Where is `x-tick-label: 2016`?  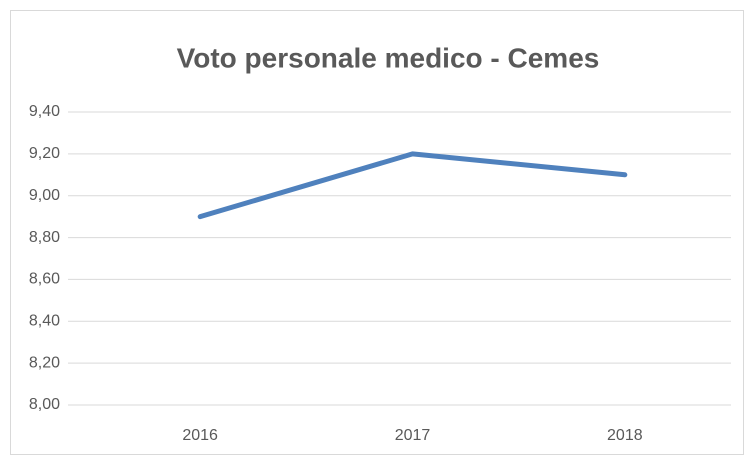 x-tick-label: 2016 is located at coordinates (200, 435).